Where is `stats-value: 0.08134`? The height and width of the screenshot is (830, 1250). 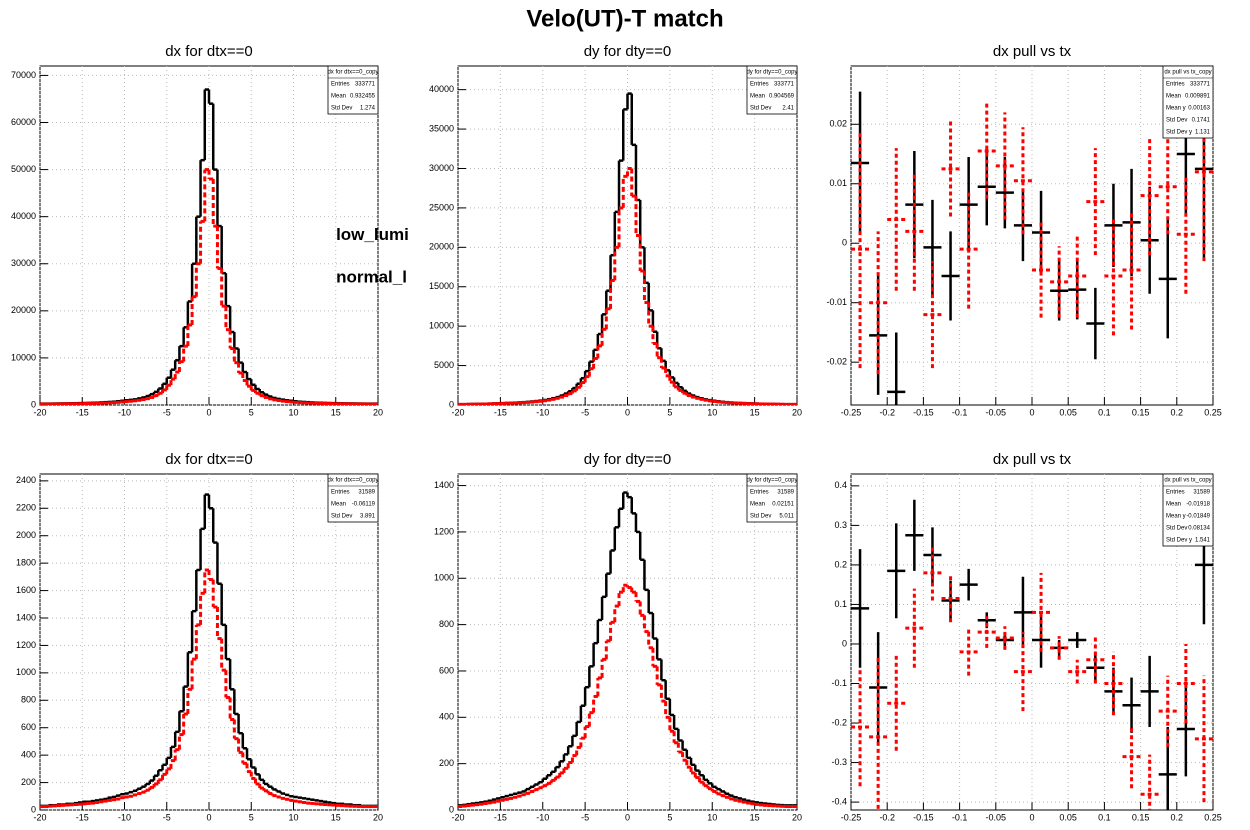 stats-value: 0.08134 is located at coordinates (1199, 529).